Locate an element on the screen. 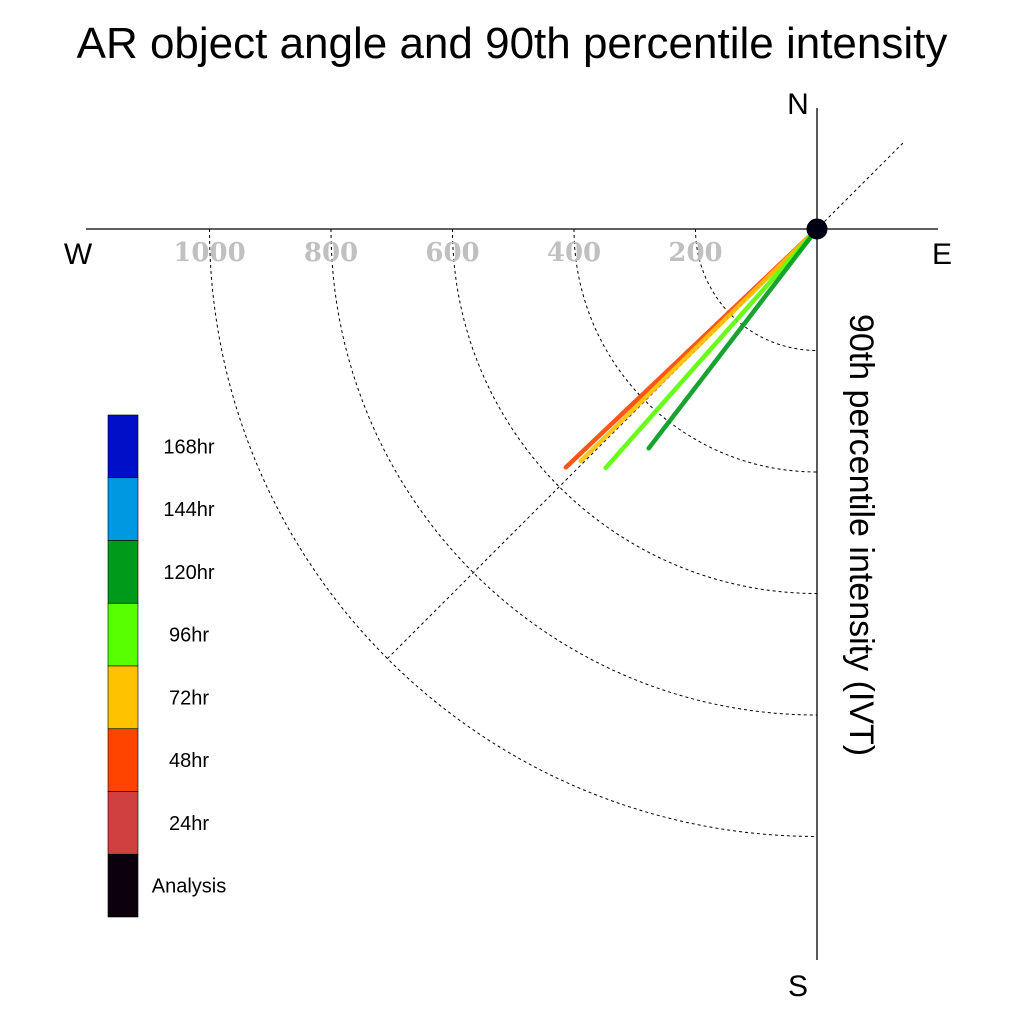  series-line-96hr is located at coordinates (711, 348).